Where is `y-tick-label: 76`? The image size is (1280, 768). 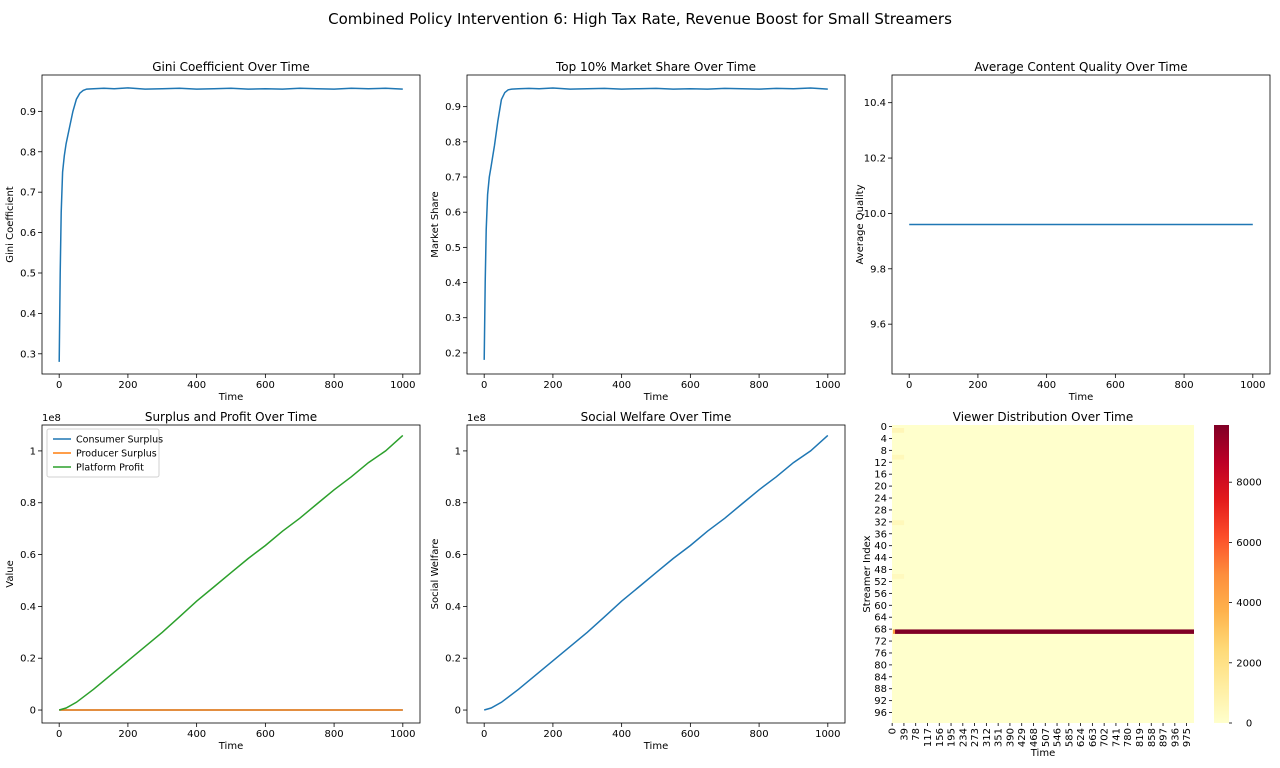 y-tick-label: 76 is located at coordinates (880, 653).